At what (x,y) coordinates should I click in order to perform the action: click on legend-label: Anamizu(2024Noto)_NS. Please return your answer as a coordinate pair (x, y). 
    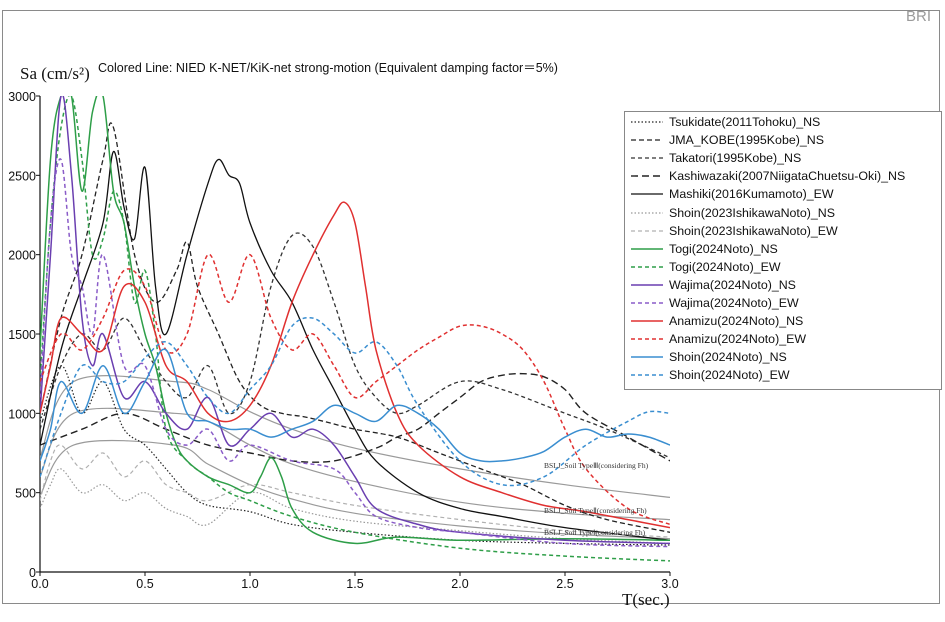
    Looking at the image, I should click on (736, 321).